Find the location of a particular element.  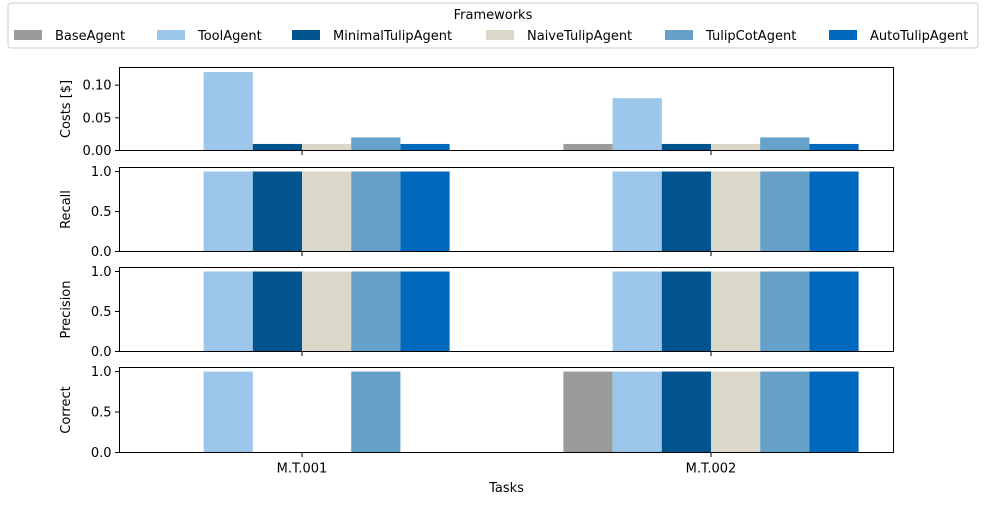

legend-label-3: MinimalTulipAgent is located at coordinates (392, 36).